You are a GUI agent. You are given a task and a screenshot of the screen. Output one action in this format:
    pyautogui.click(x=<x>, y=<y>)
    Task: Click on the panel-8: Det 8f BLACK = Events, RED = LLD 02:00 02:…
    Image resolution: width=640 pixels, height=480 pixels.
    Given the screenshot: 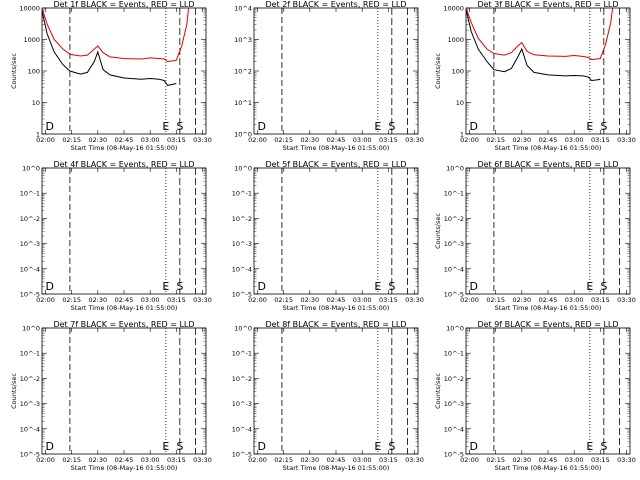 What is the action you would take?
    pyautogui.click(x=328, y=396)
    